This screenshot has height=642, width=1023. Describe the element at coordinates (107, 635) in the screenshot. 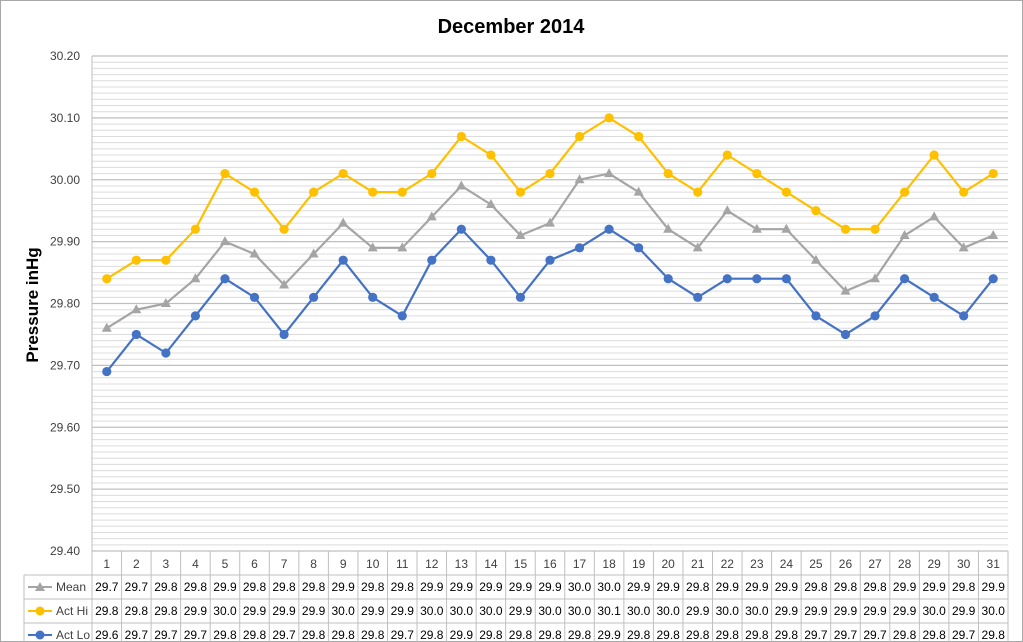

I see `table-cell: 29.6` at that location.